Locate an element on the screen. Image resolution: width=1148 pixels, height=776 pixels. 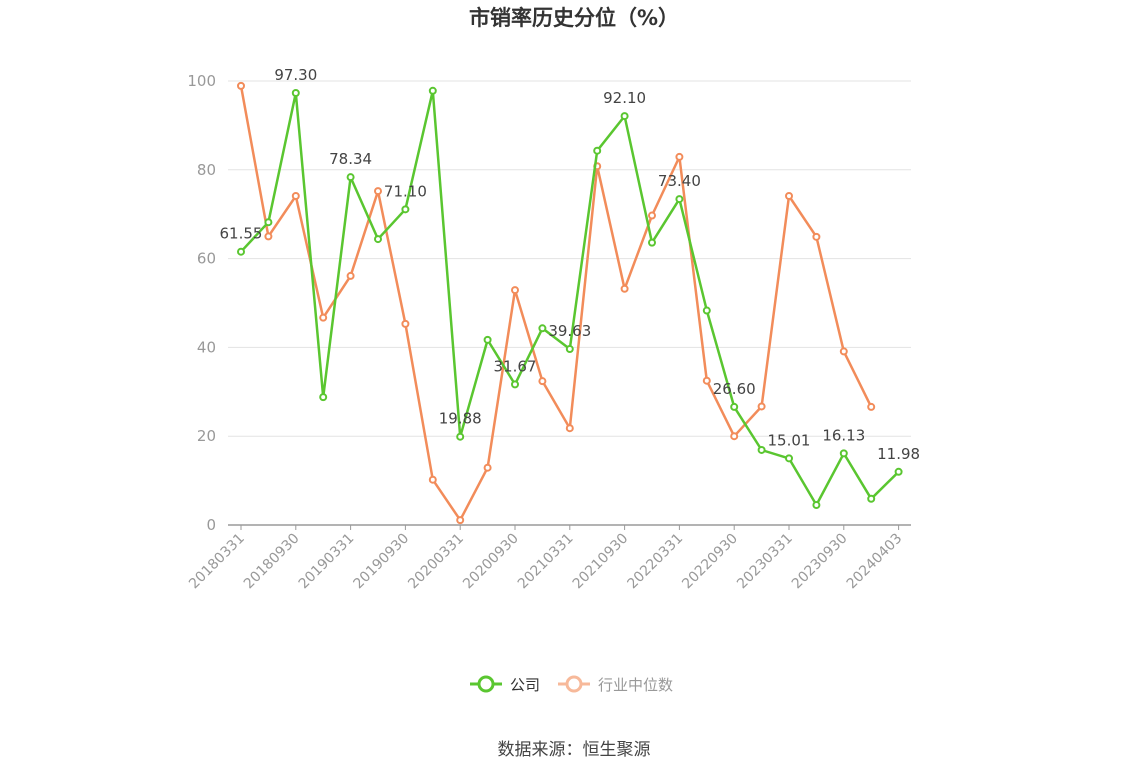
data-label: 19.88 is located at coordinates (460, 419).